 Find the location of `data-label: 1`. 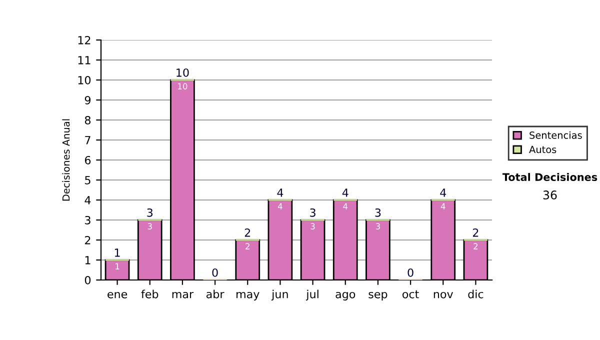

data-label: 1 is located at coordinates (118, 266).